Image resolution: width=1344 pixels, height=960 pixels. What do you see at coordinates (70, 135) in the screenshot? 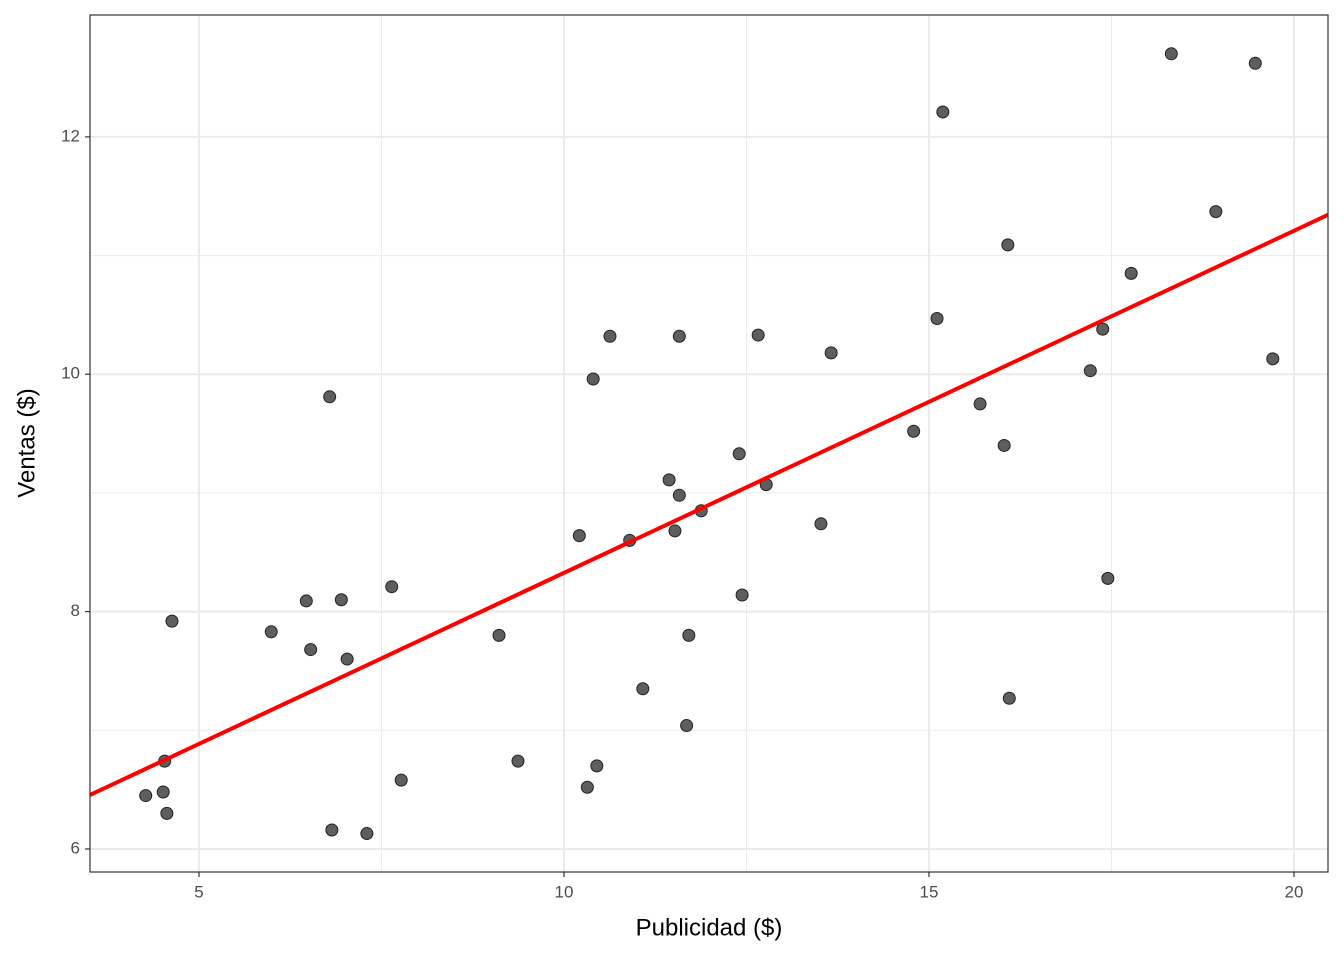
I see `y-tick-label: 12` at bounding box center [70, 135].